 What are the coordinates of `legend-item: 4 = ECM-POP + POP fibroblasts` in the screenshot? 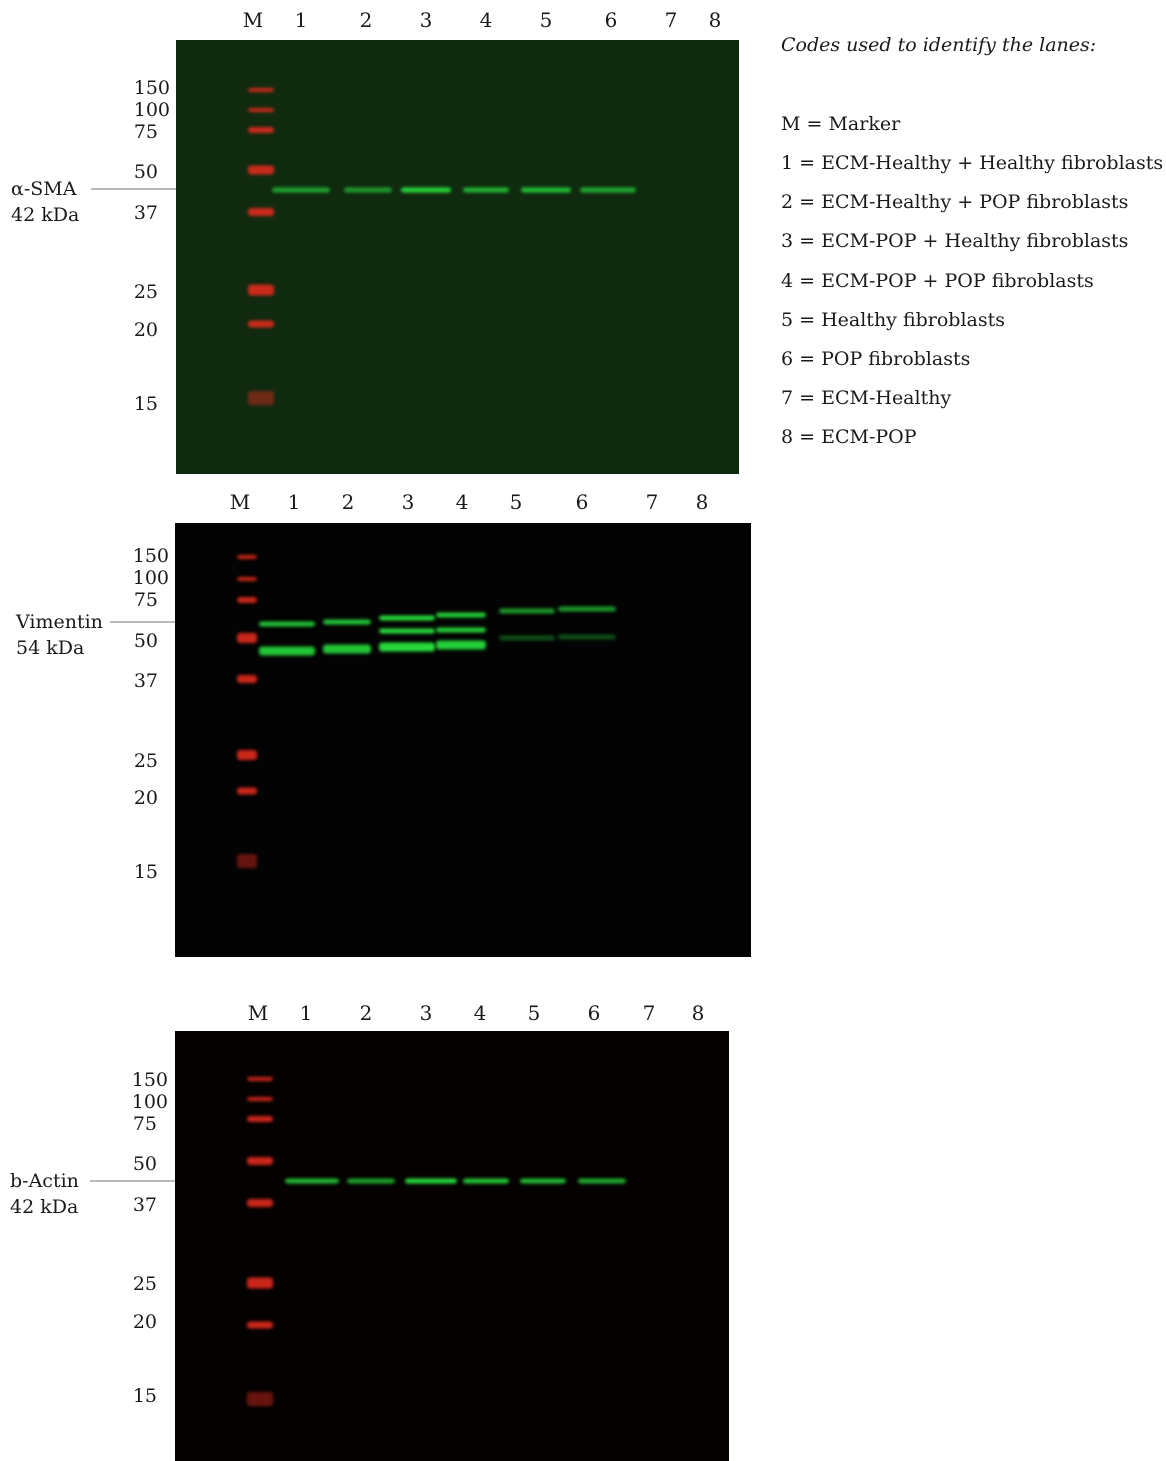 It's located at (937, 281).